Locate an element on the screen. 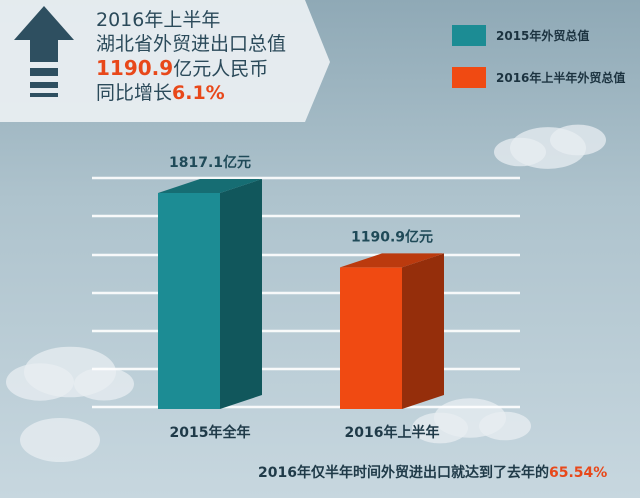 Image resolution: width=640 pixels, height=498 pixels. legend-swatch-2016h1 is located at coordinates (469, 77).